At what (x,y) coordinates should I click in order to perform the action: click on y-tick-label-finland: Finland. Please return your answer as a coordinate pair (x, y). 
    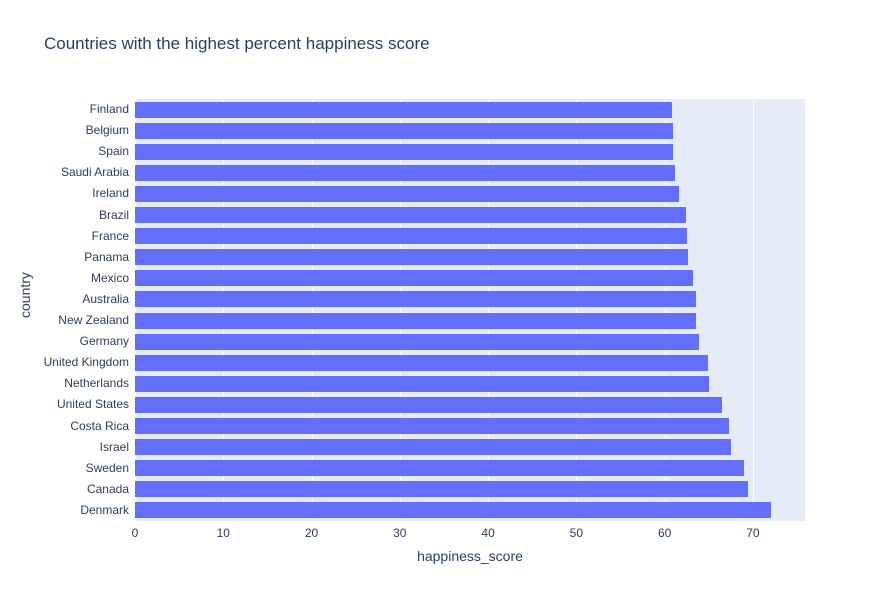
    Looking at the image, I should click on (109, 109).